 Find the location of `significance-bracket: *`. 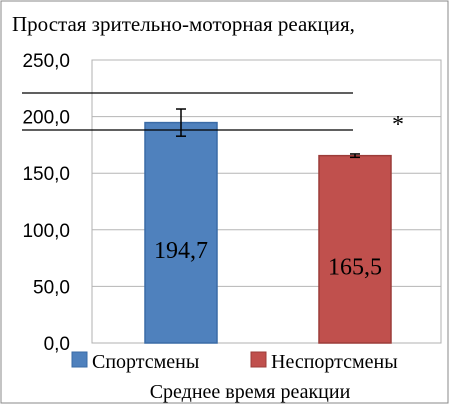

significance-bracket: * is located at coordinates (213, 115).